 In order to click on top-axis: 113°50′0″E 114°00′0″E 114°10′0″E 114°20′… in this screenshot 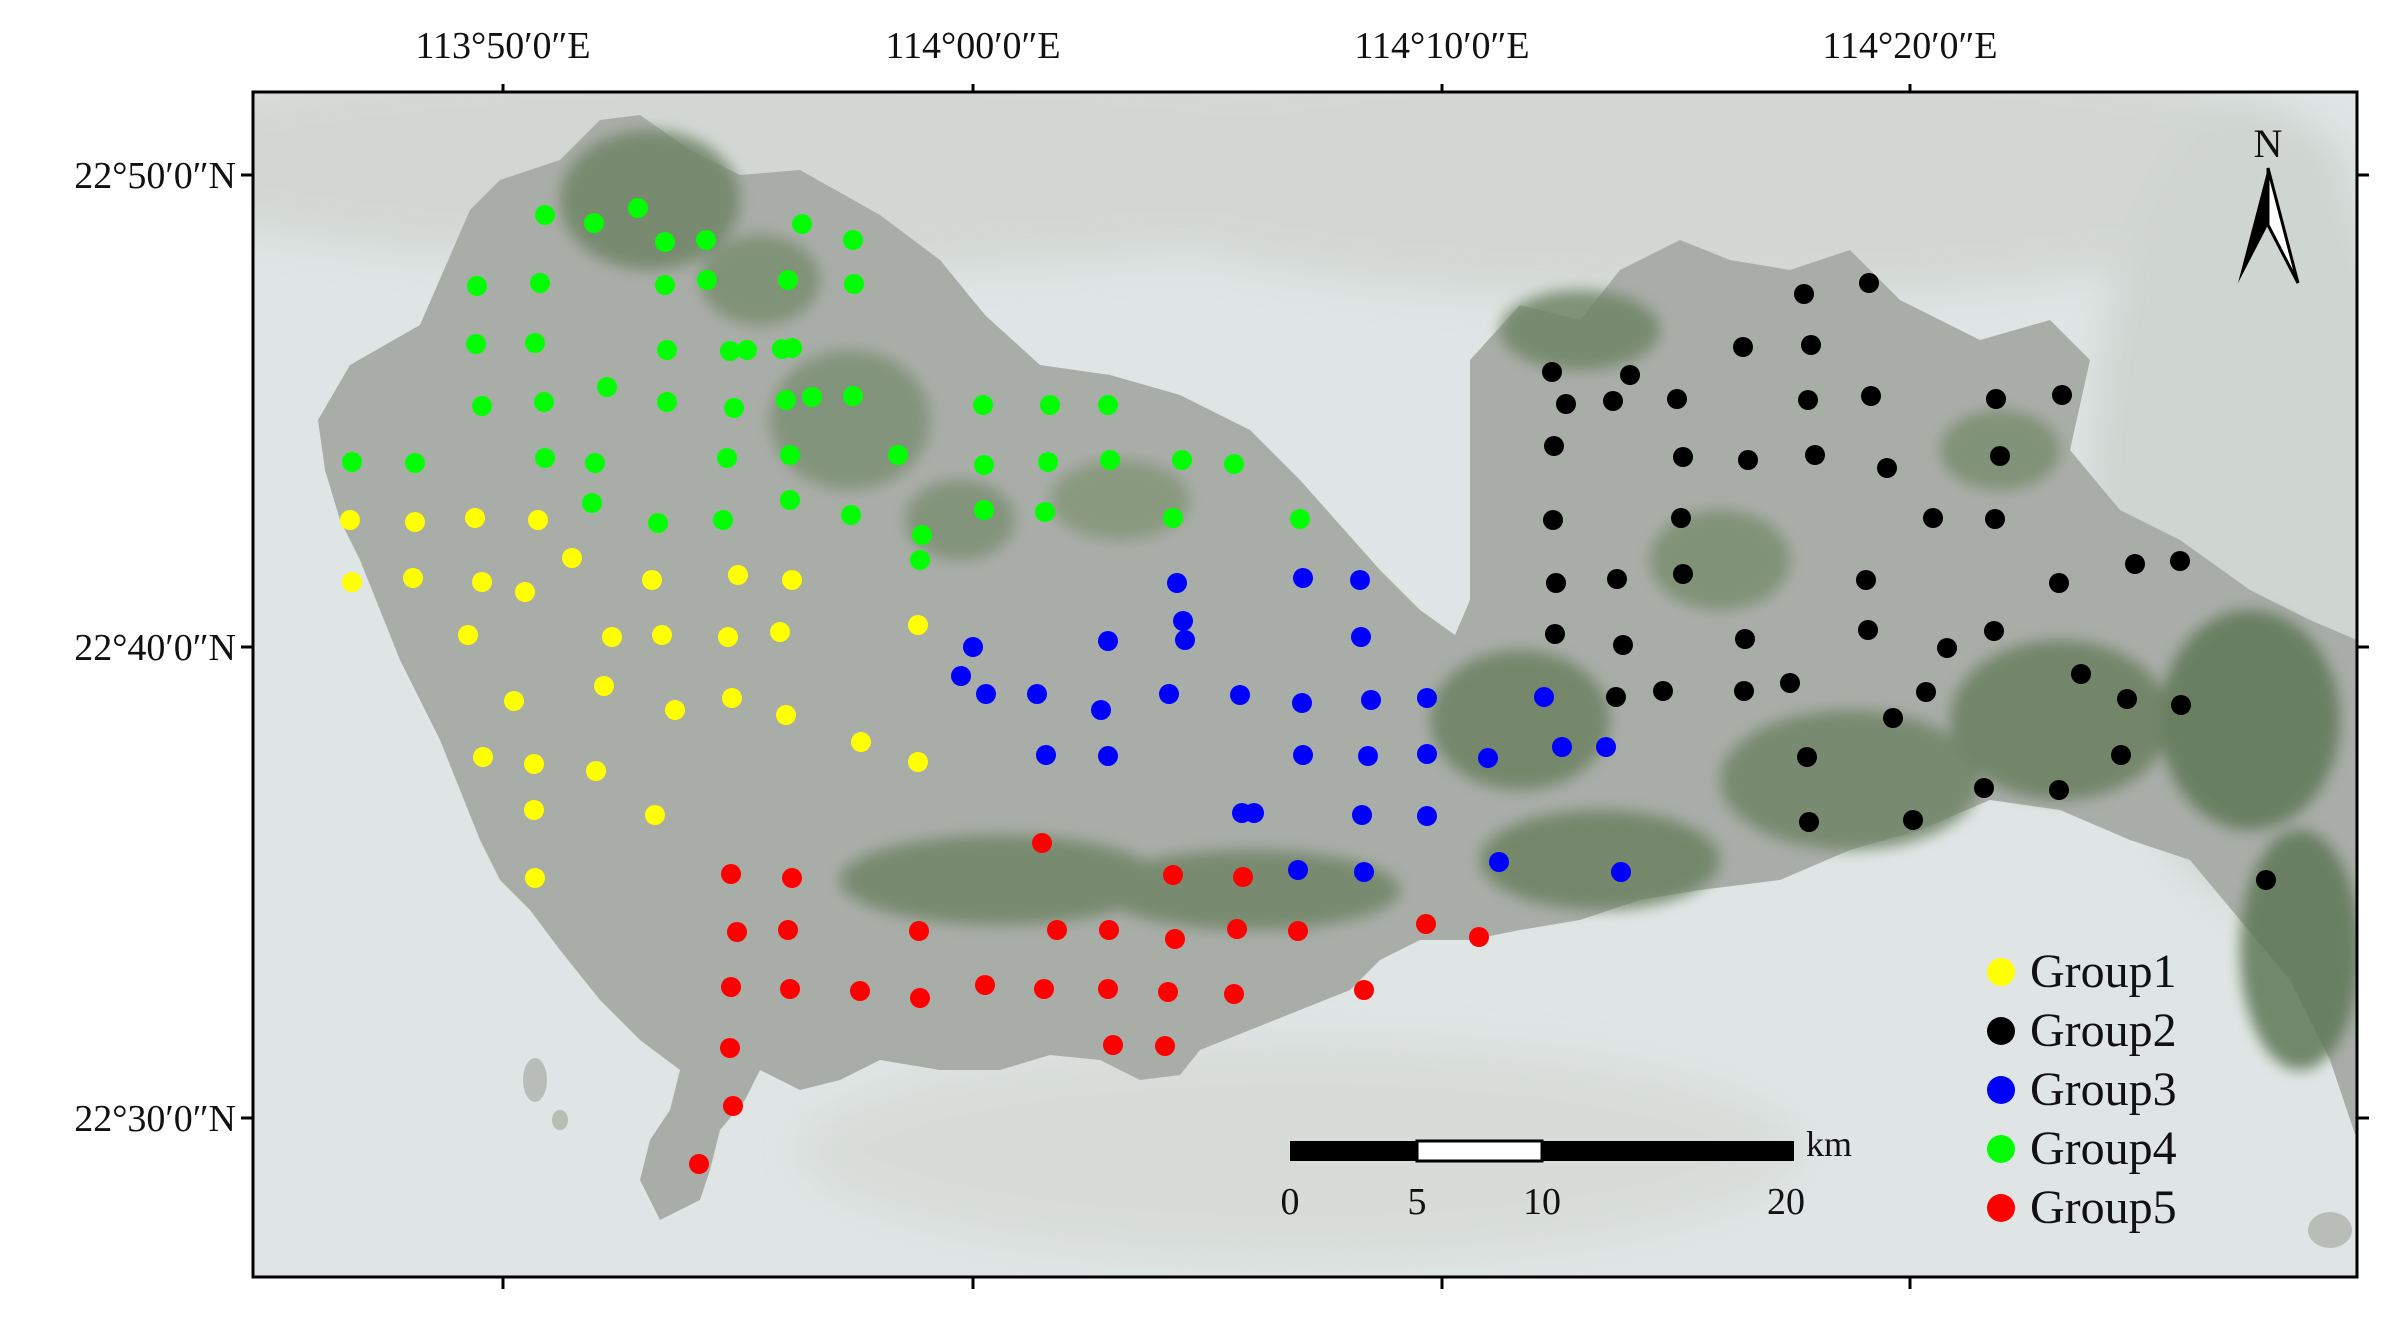, I will do `click(1206, 58)`.